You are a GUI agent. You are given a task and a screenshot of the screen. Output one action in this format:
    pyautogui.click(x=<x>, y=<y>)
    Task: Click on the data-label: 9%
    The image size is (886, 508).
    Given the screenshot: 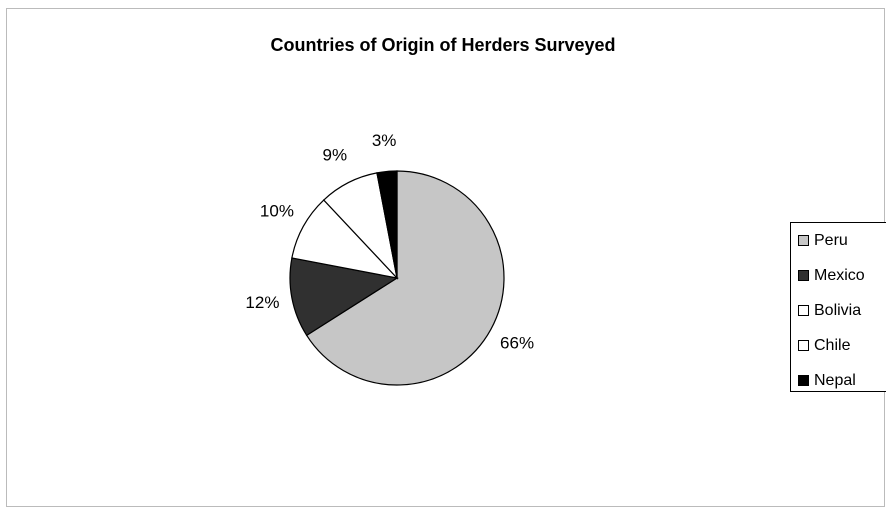 What is the action you would take?
    pyautogui.click(x=335, y=154)
    